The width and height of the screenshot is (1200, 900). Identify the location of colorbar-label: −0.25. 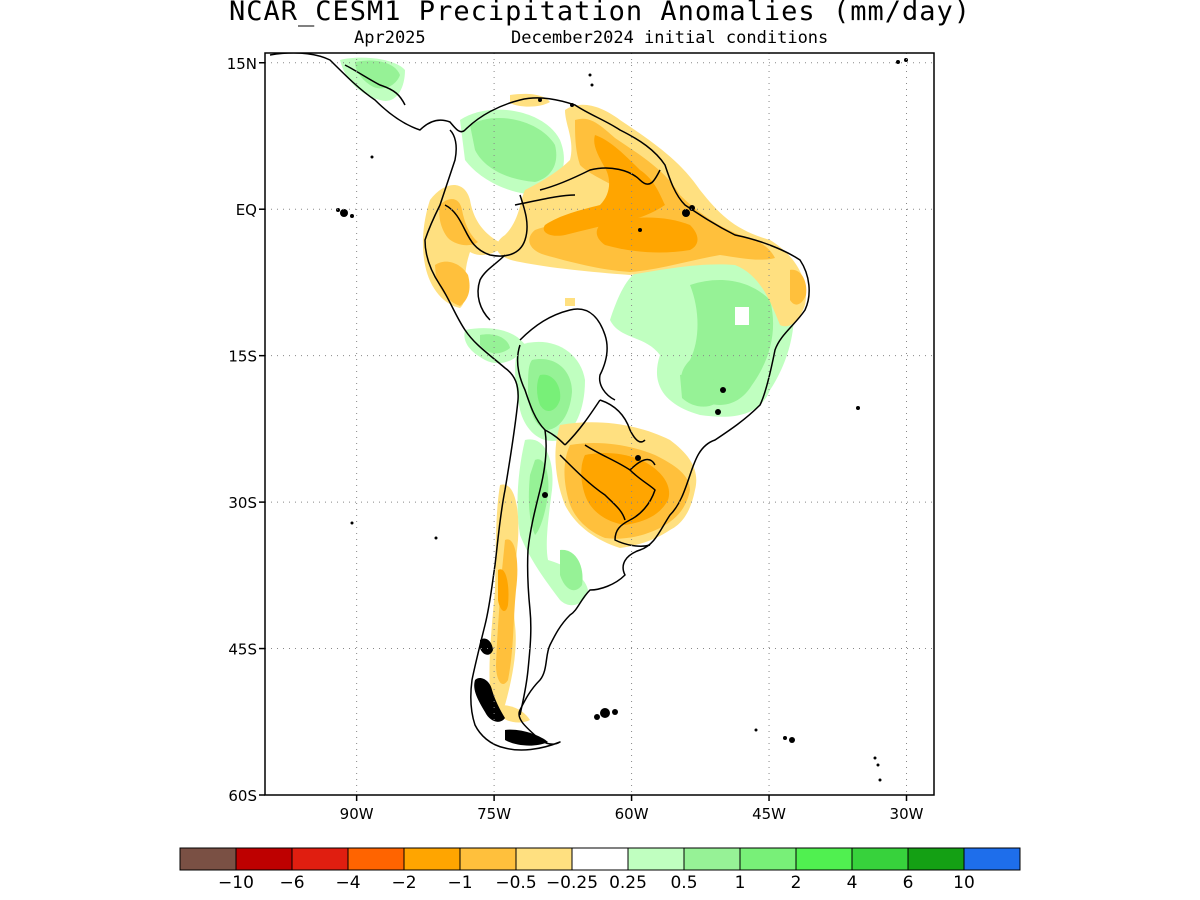
(572, 883).